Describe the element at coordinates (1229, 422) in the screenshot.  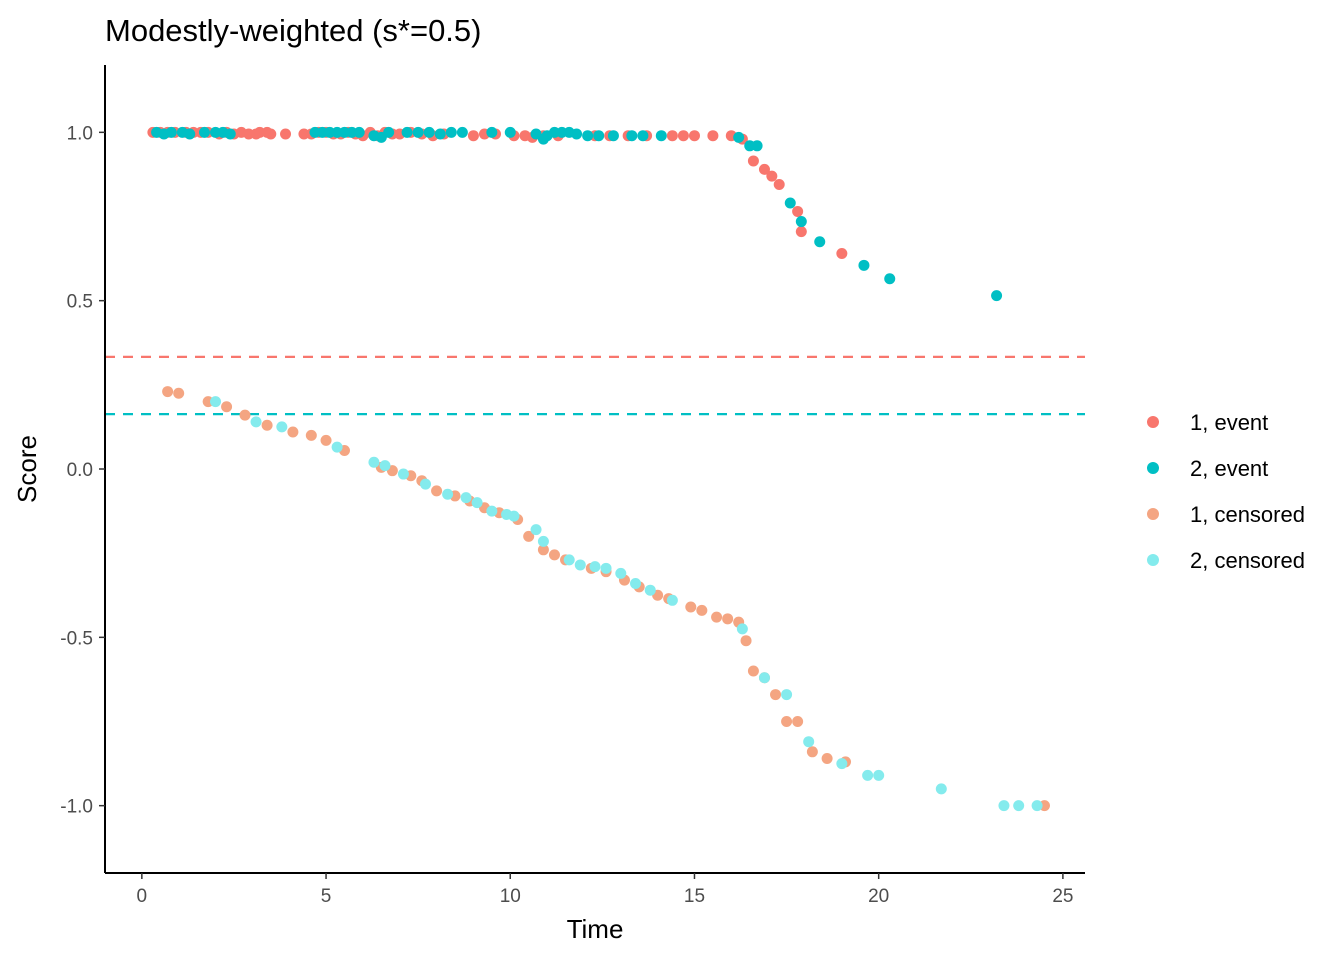
I see `legend-label: 1, event` at that location.